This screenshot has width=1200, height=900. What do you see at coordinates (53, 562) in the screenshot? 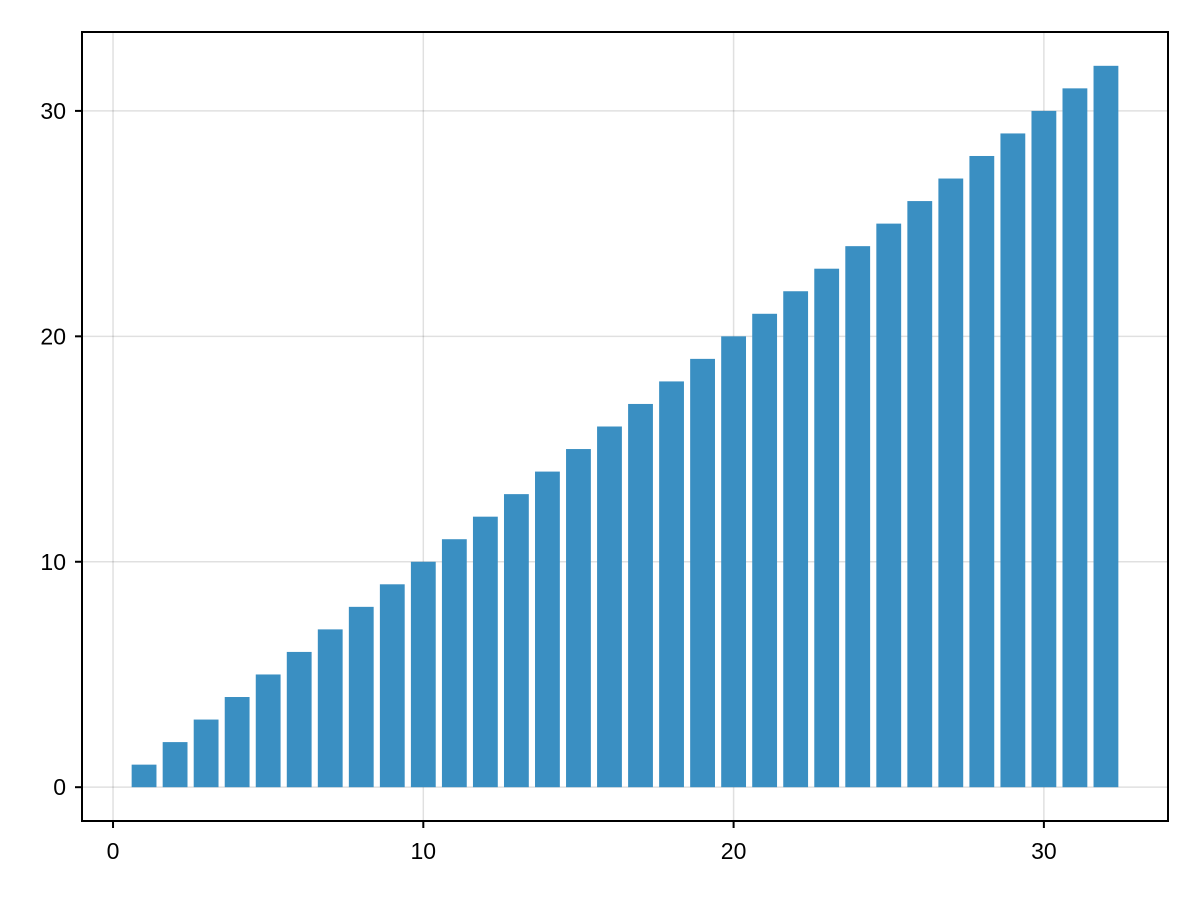
I see `y-tick-label: 10` at bounding box center [53, 562].